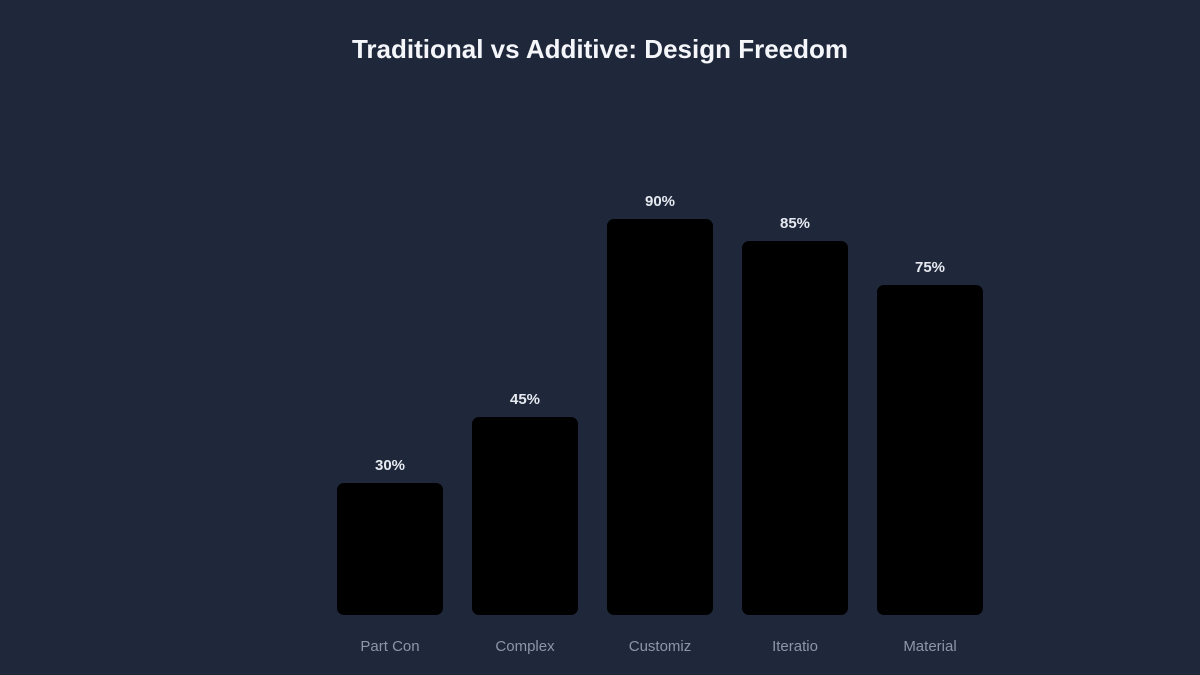 The width and height of the screenshot is (1200, 675). Describe the element at coordinates (390, 646) in the screenshot. I see `x-tick-label: Part Con` at that location.